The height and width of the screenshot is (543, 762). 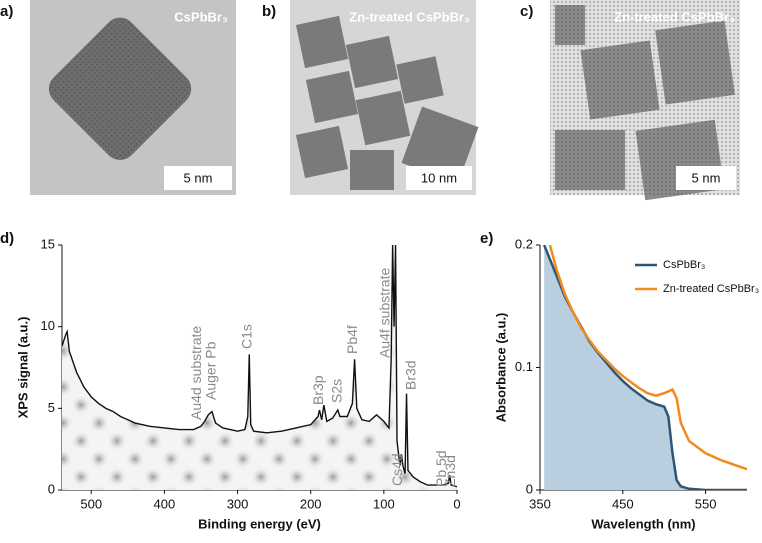 What do you see at coordinates (526, 11) in the screenshot?
I see `panel-label: c)` at bounding box center [526, 11].